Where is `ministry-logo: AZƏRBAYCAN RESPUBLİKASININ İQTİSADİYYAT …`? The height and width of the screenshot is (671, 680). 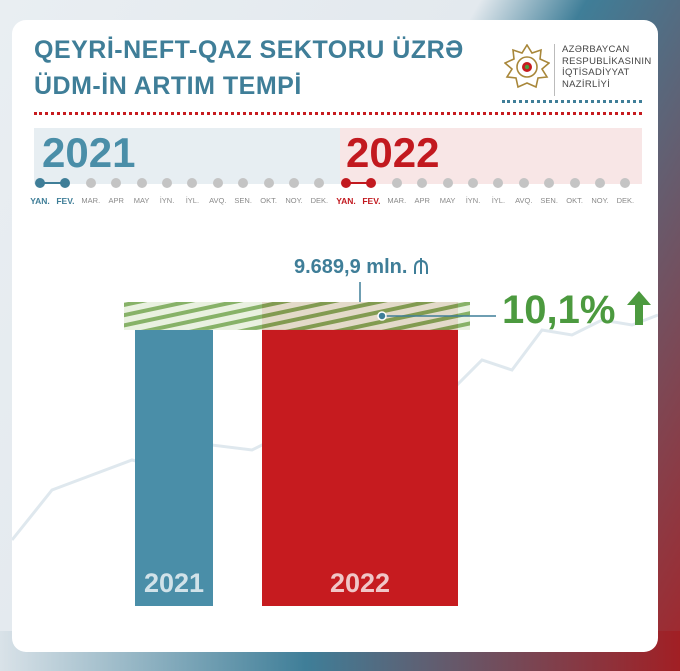 ministry-logo: AZƏRBAYCAN RESPUBLİKASININ İQTİSADİYYAT … is located at coordinates (577, 72).